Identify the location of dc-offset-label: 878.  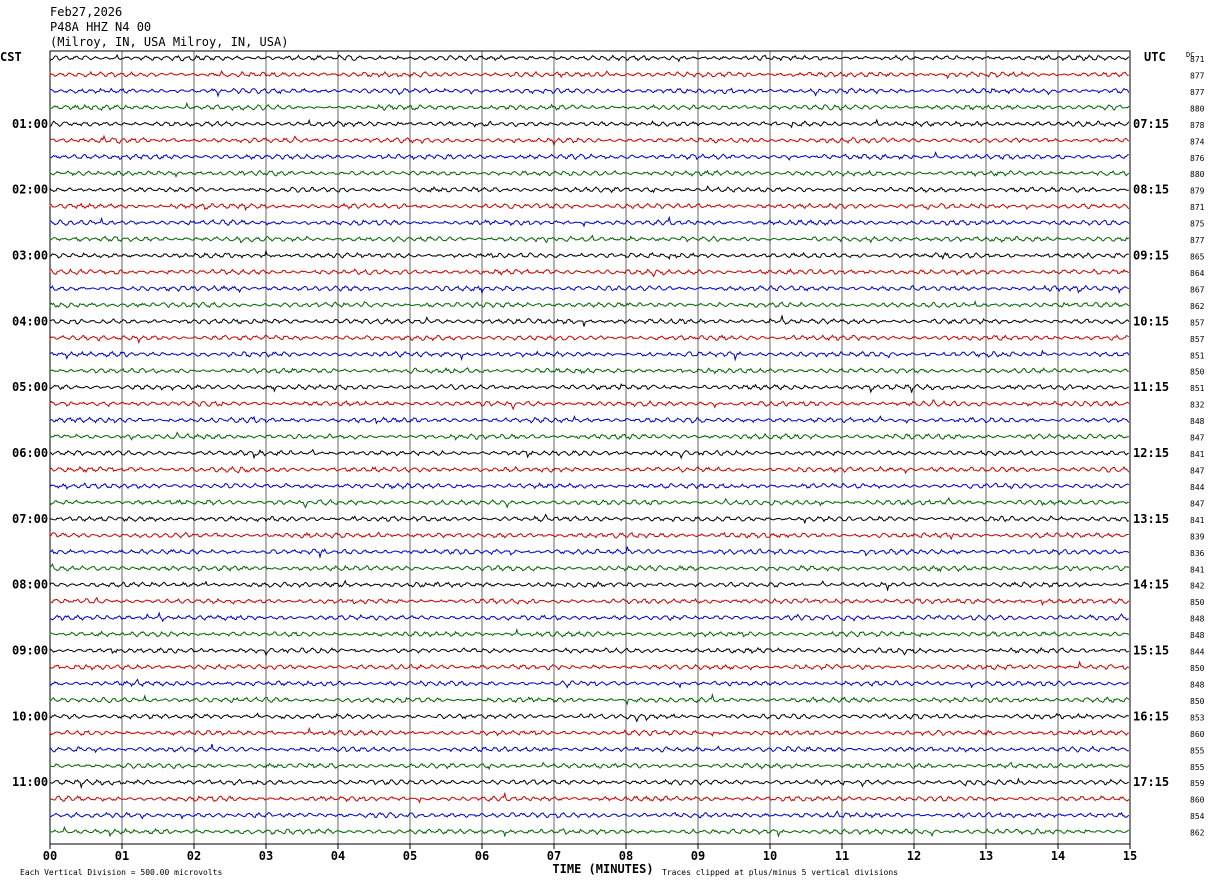
(1197, 125).